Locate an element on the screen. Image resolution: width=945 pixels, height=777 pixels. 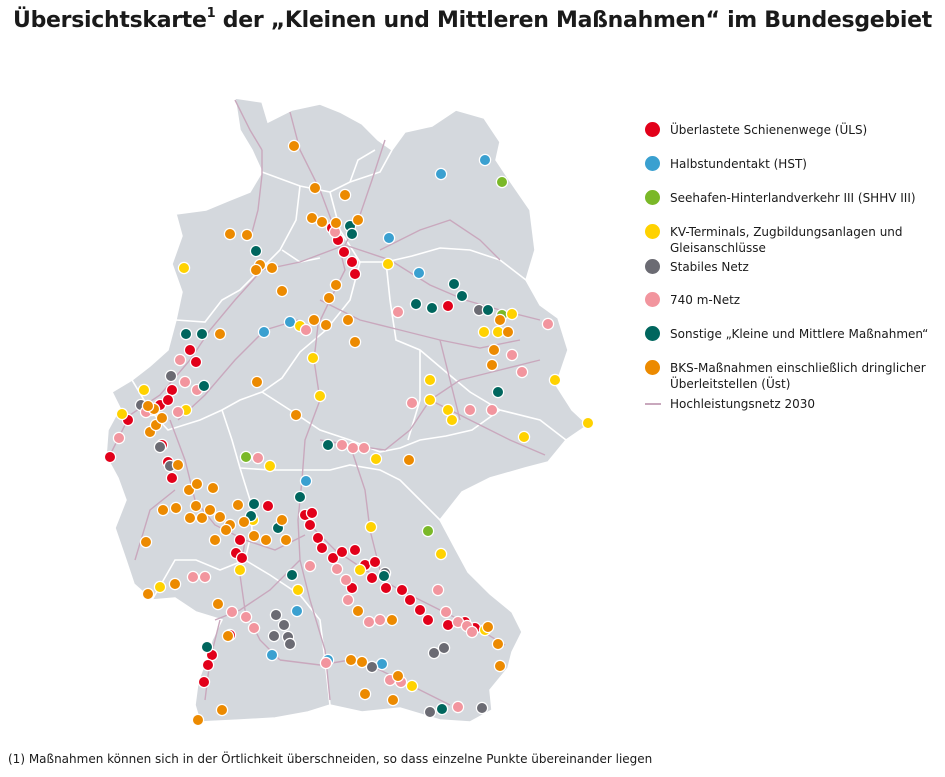
legend-label: 740 m-Netz is located at coordinates (705, 300).